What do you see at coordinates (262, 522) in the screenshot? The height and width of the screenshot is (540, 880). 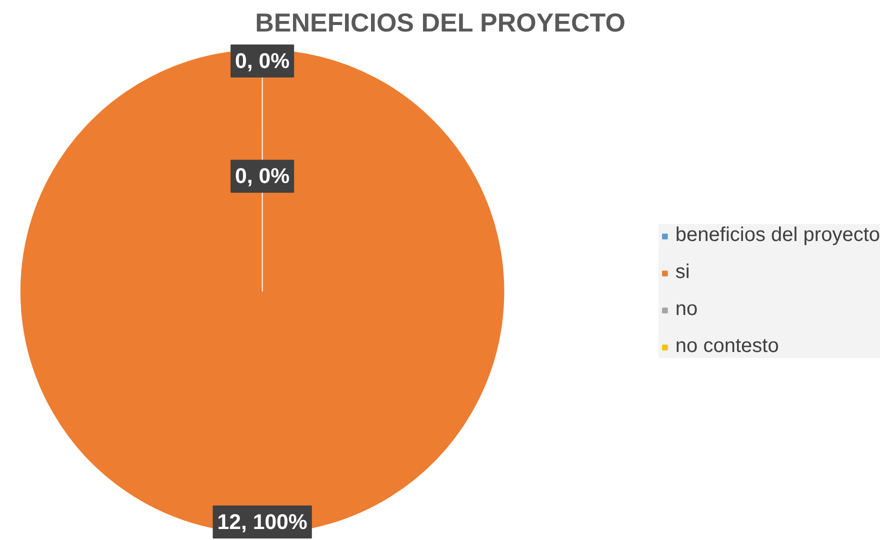 I see `data-label: 12, 100%` at bounding box center [262, 522].